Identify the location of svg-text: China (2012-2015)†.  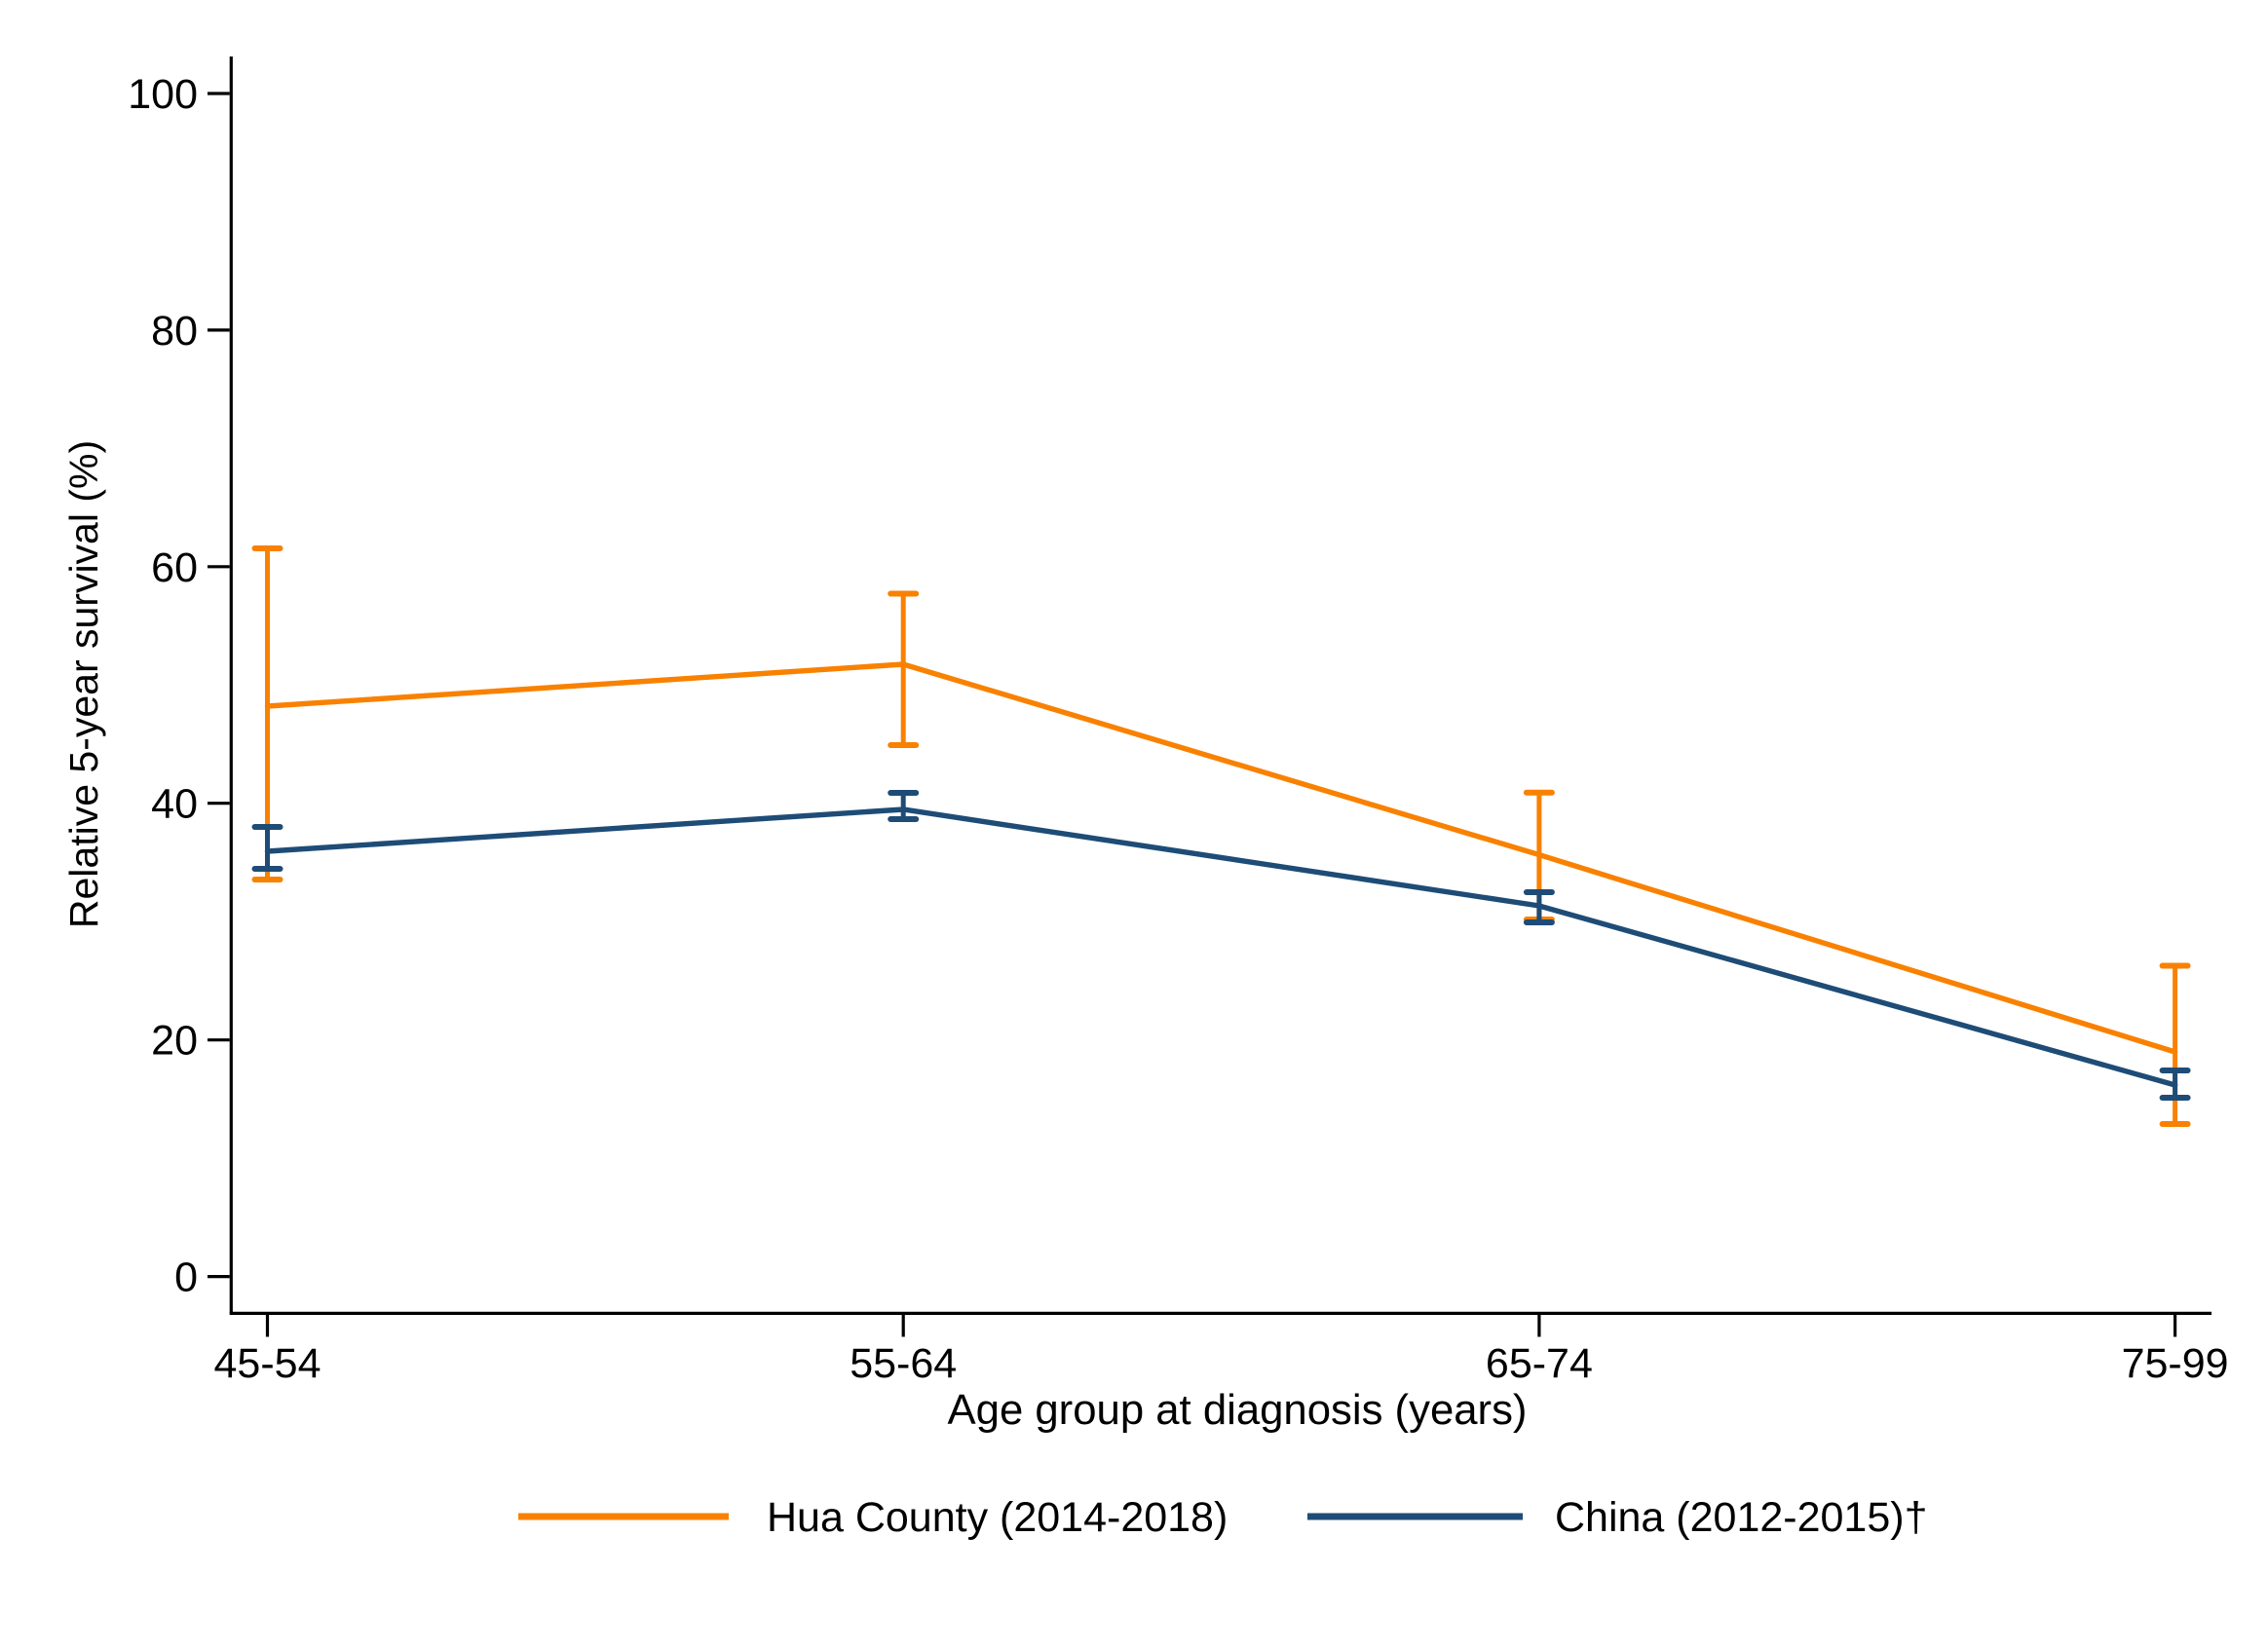
(1741, 1517).